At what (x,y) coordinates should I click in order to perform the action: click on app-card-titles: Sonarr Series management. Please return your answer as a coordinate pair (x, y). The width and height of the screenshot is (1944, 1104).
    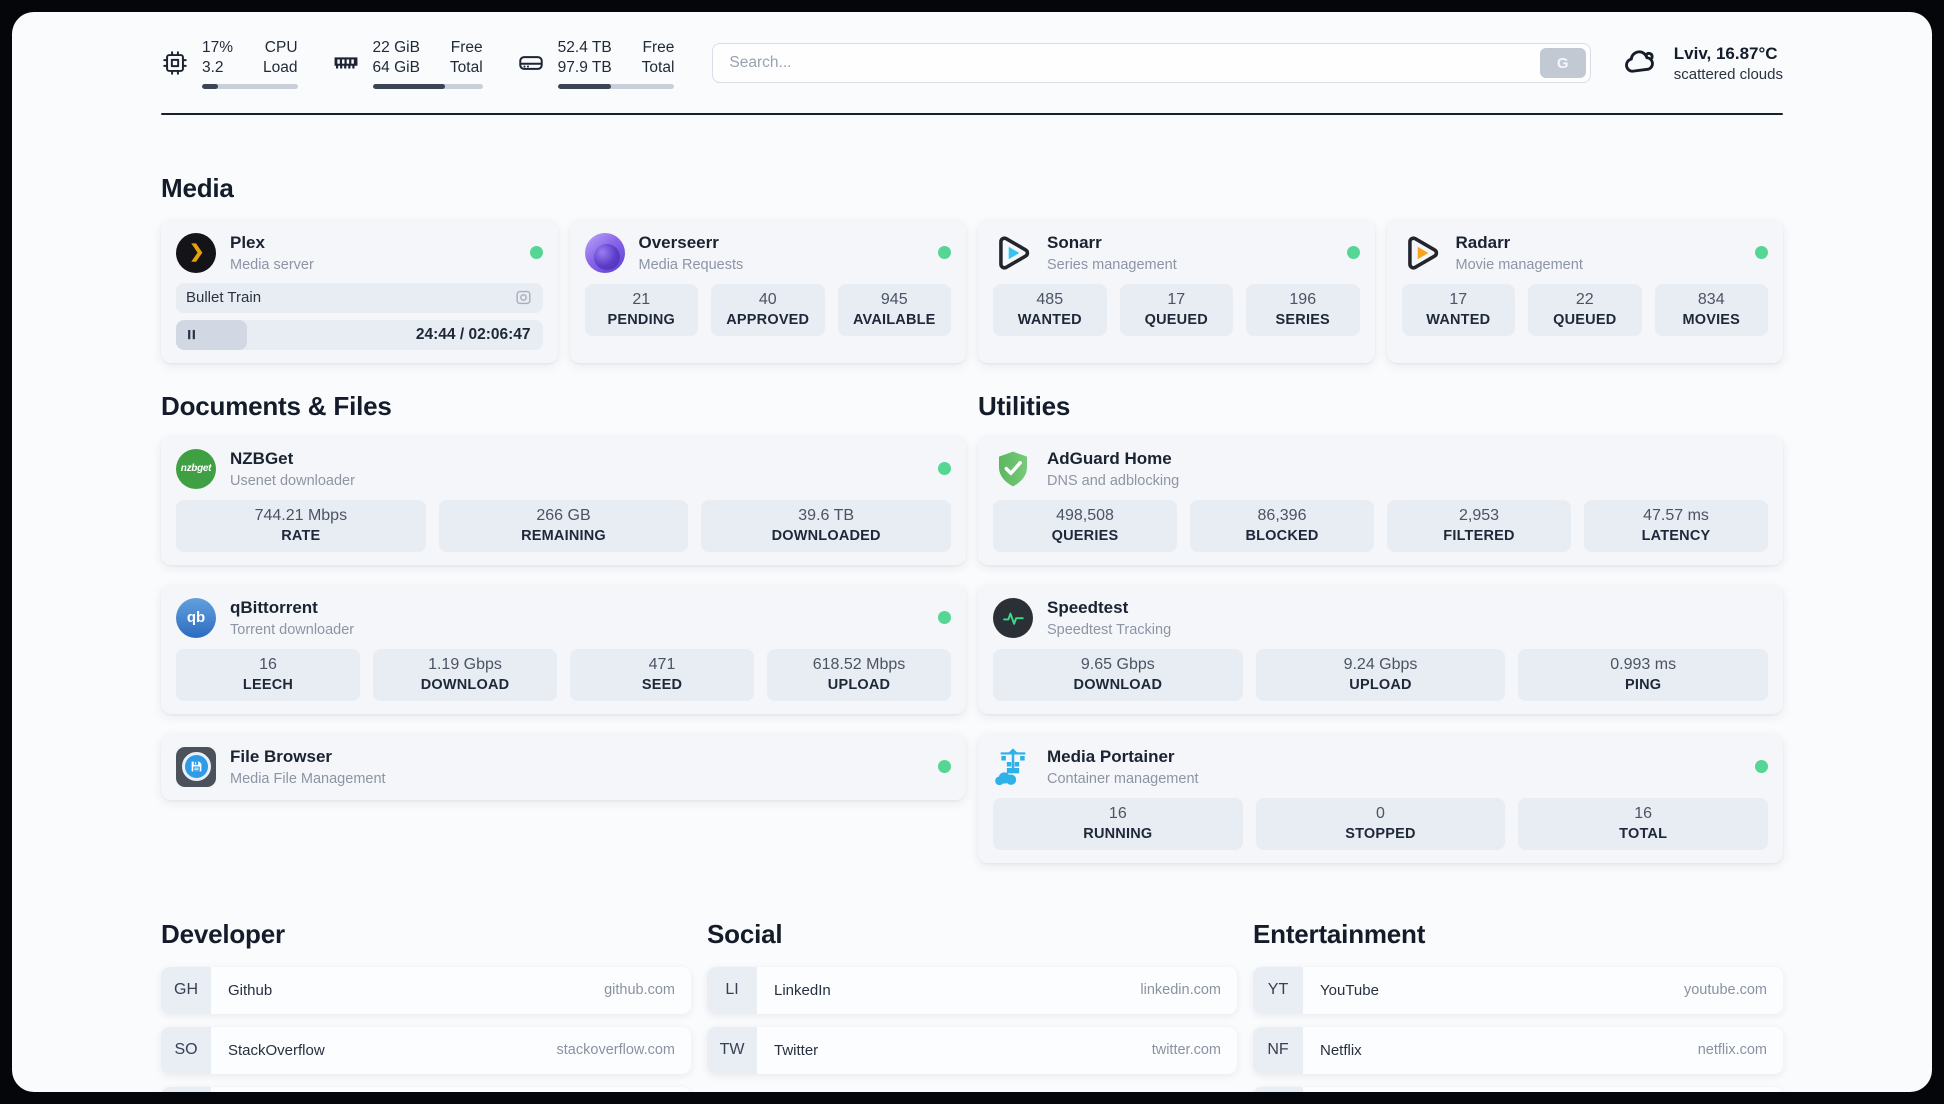
    Looking at the image, I should click on (1190, 252).